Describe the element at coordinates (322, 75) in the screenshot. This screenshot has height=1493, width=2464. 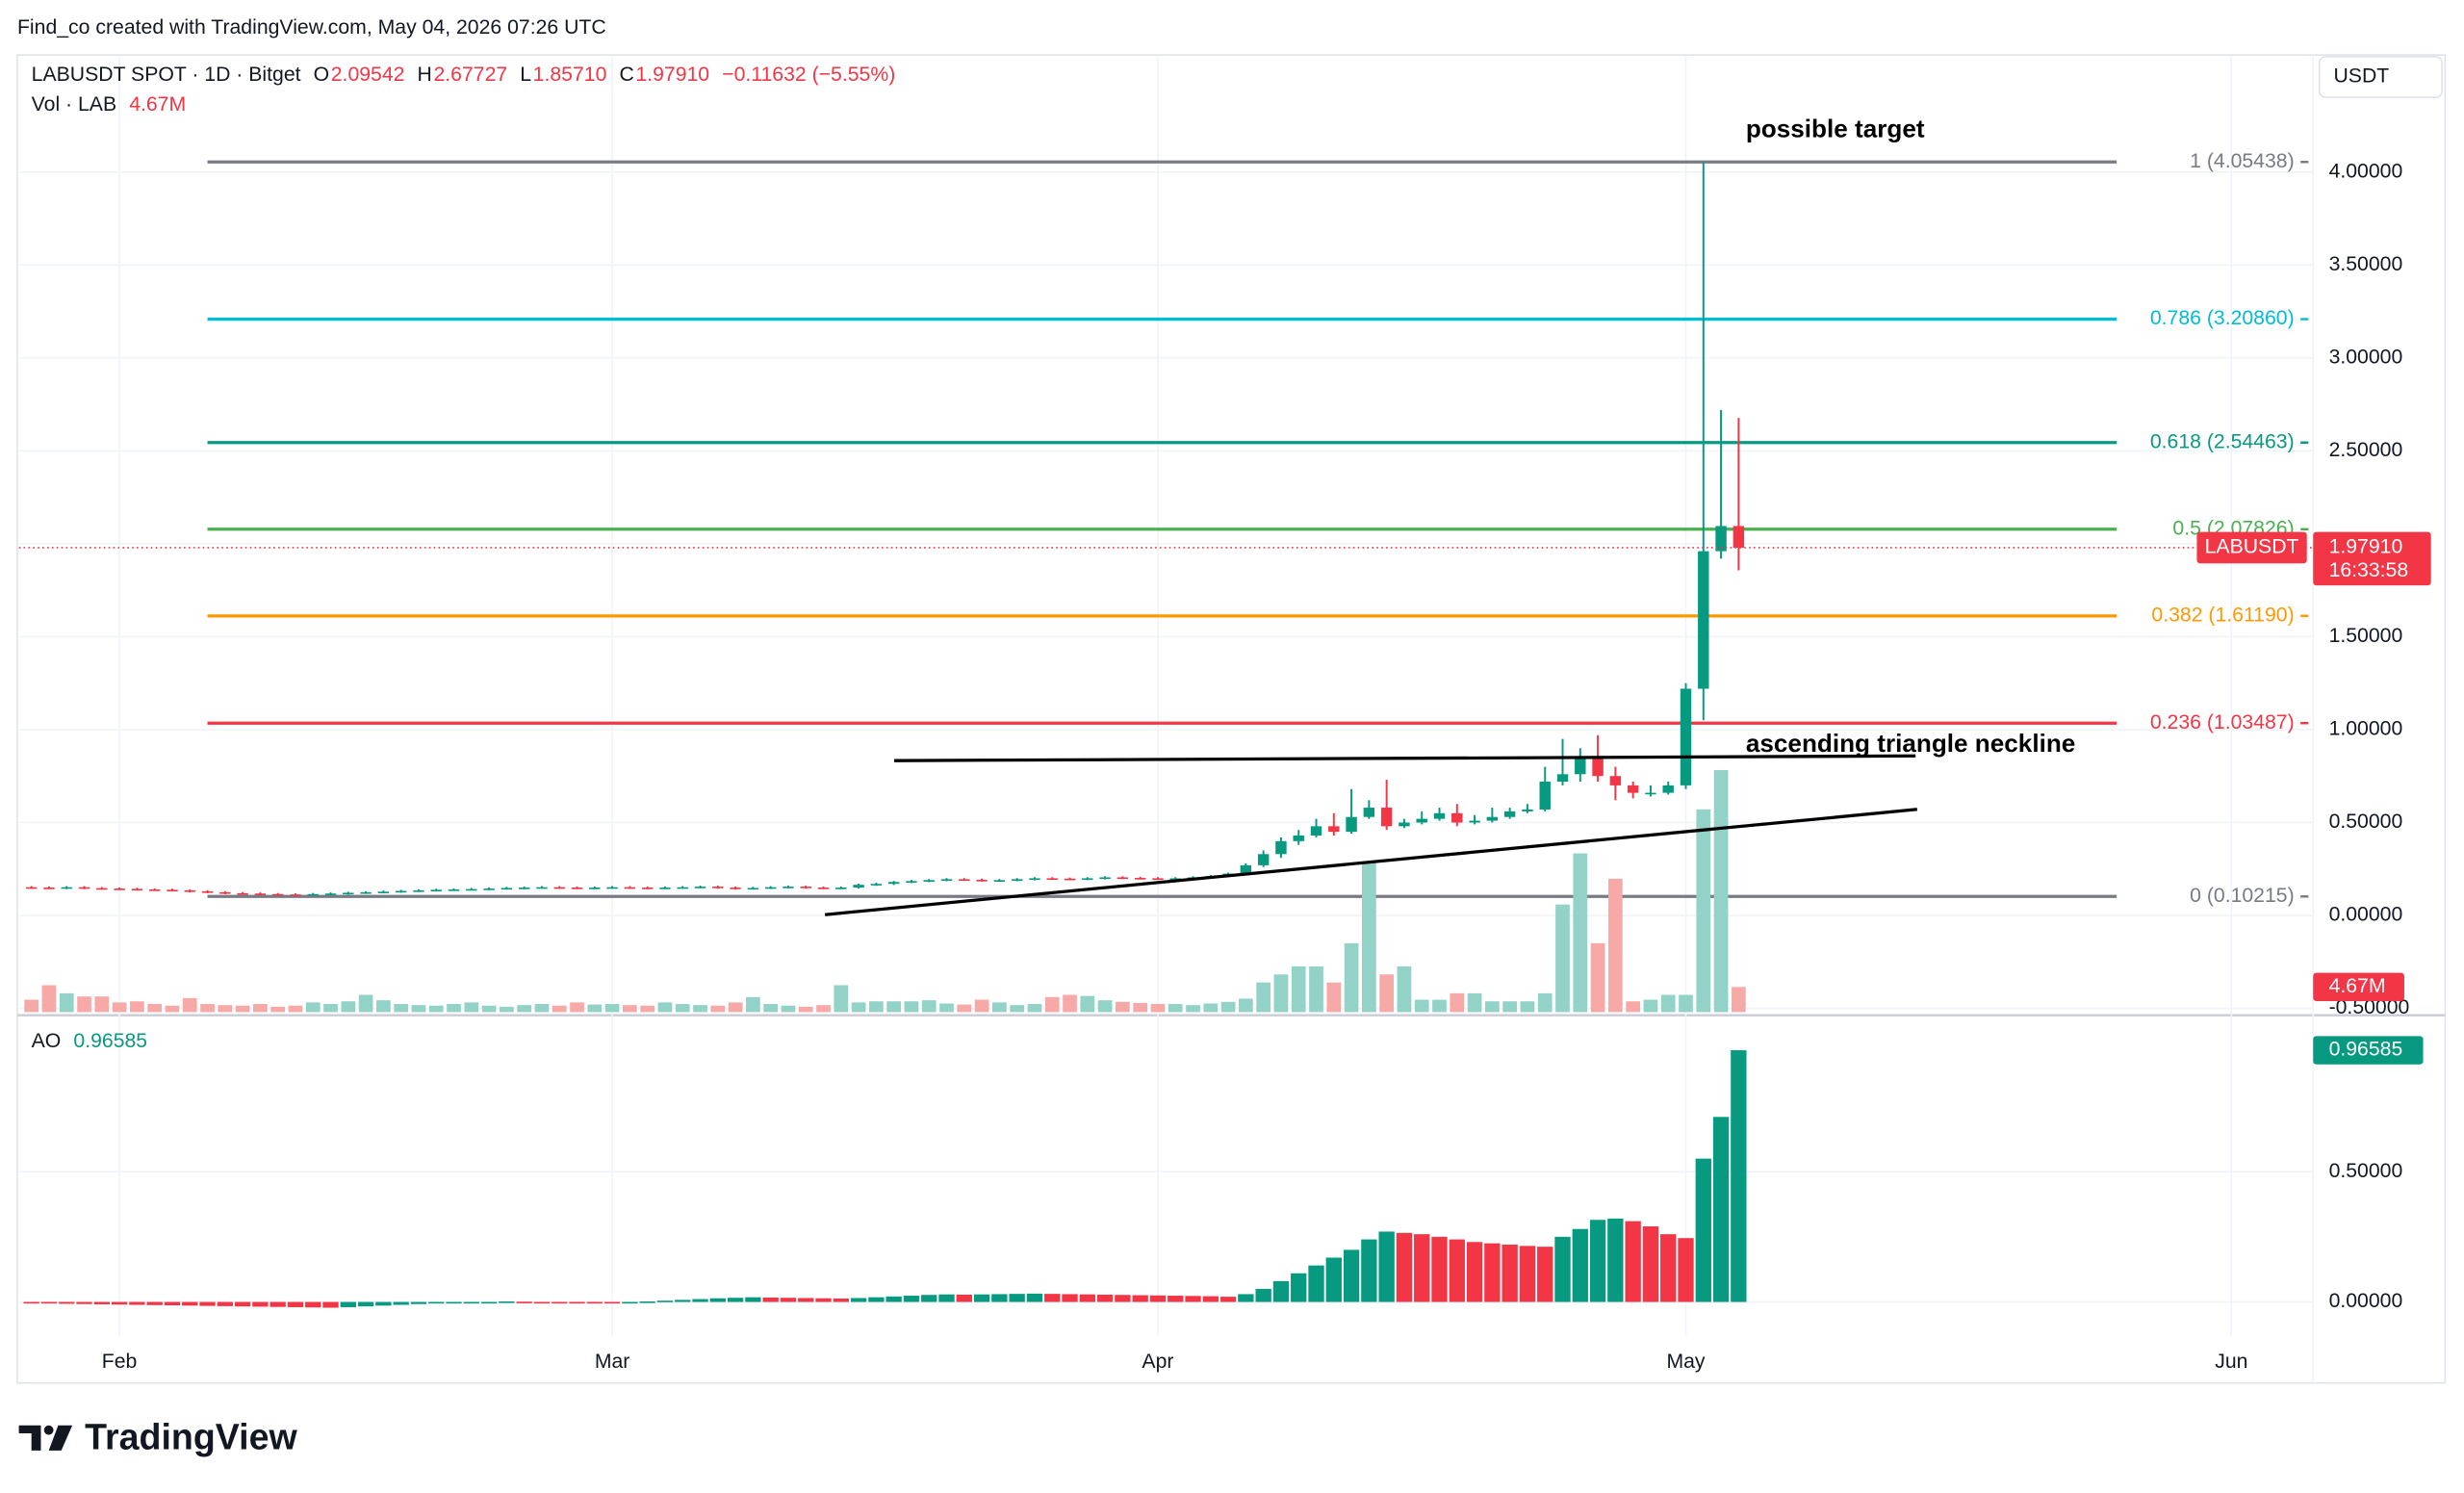
I see `legend-key: O` at that location.